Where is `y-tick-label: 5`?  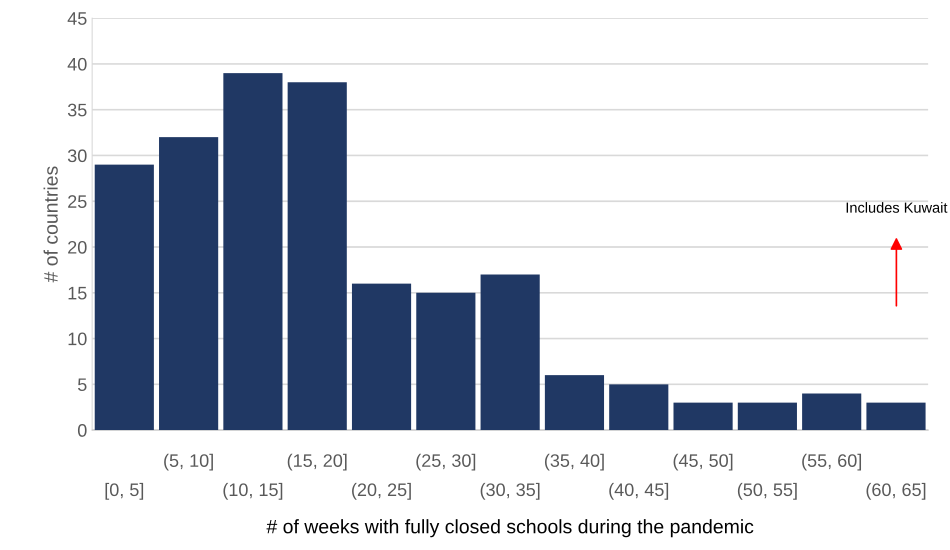 y-tick-label: 5 is located at coordinates (82, 385).